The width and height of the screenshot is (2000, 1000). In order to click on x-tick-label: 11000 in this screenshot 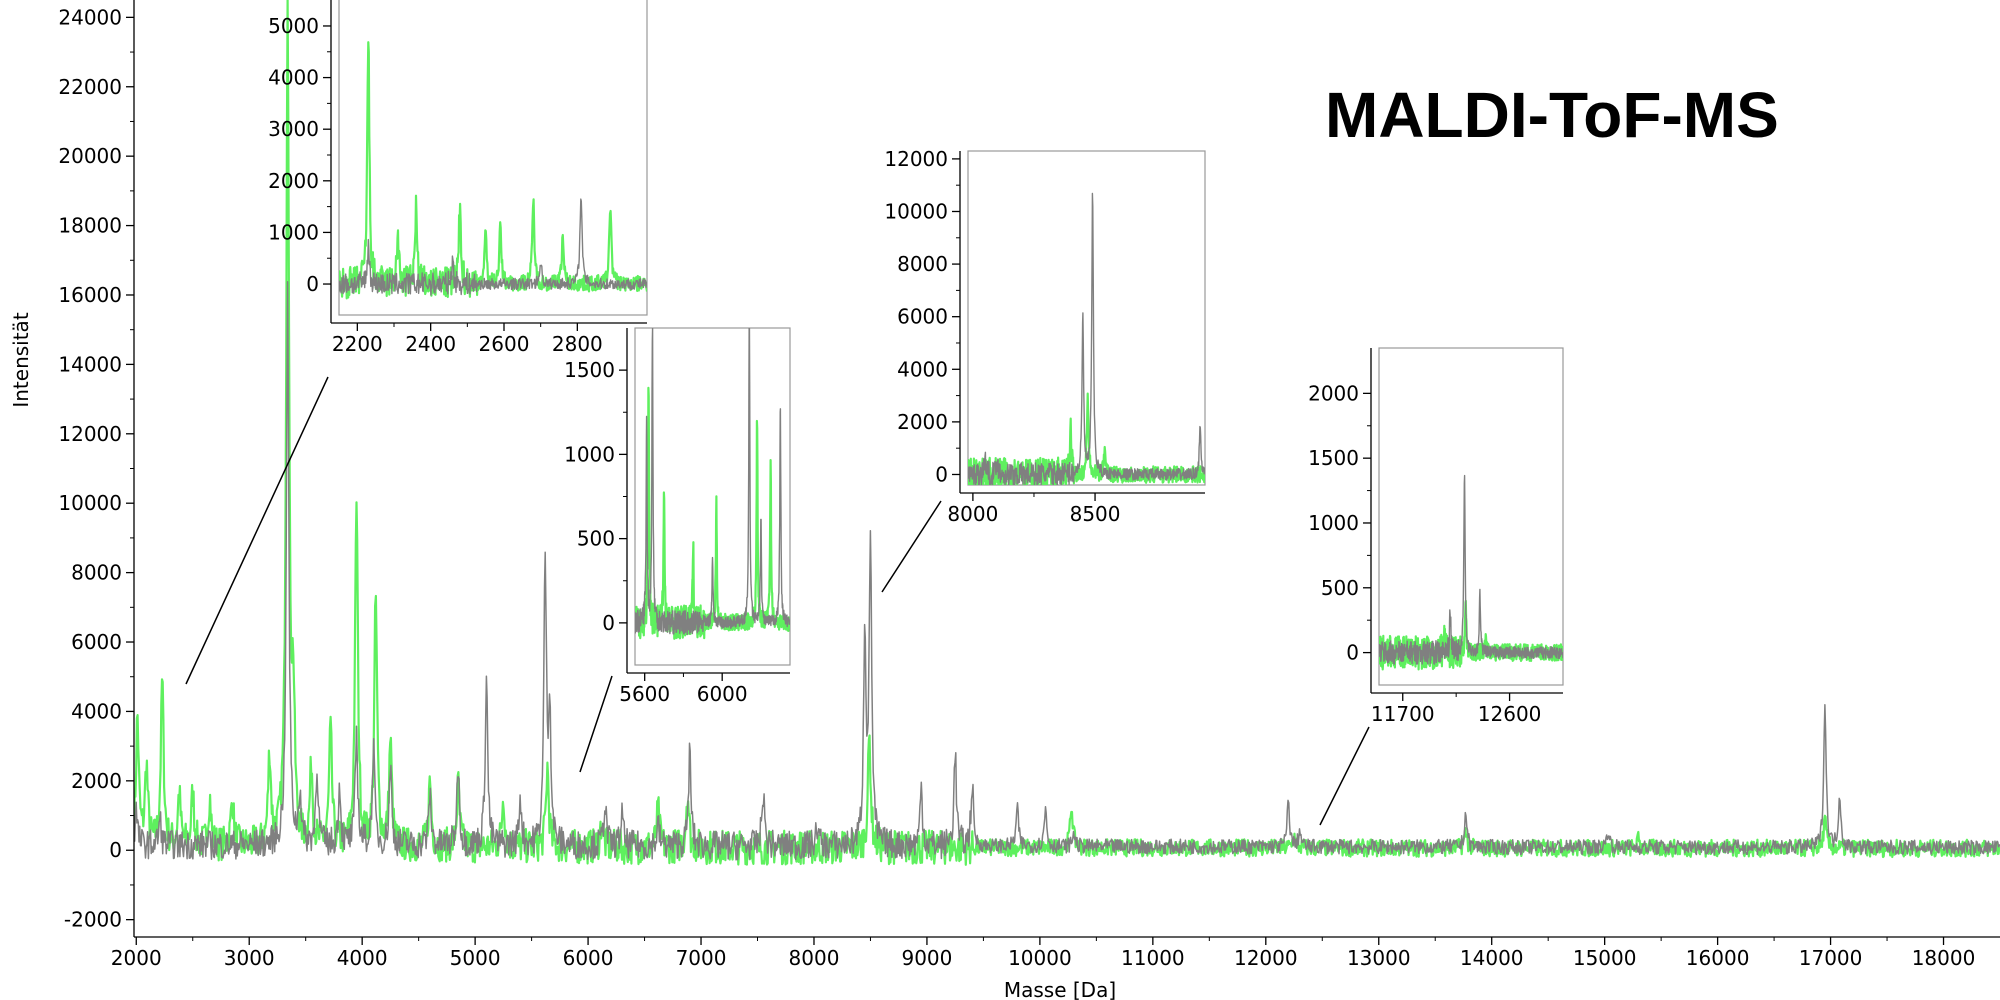, I will do `click(1153, 958)`.